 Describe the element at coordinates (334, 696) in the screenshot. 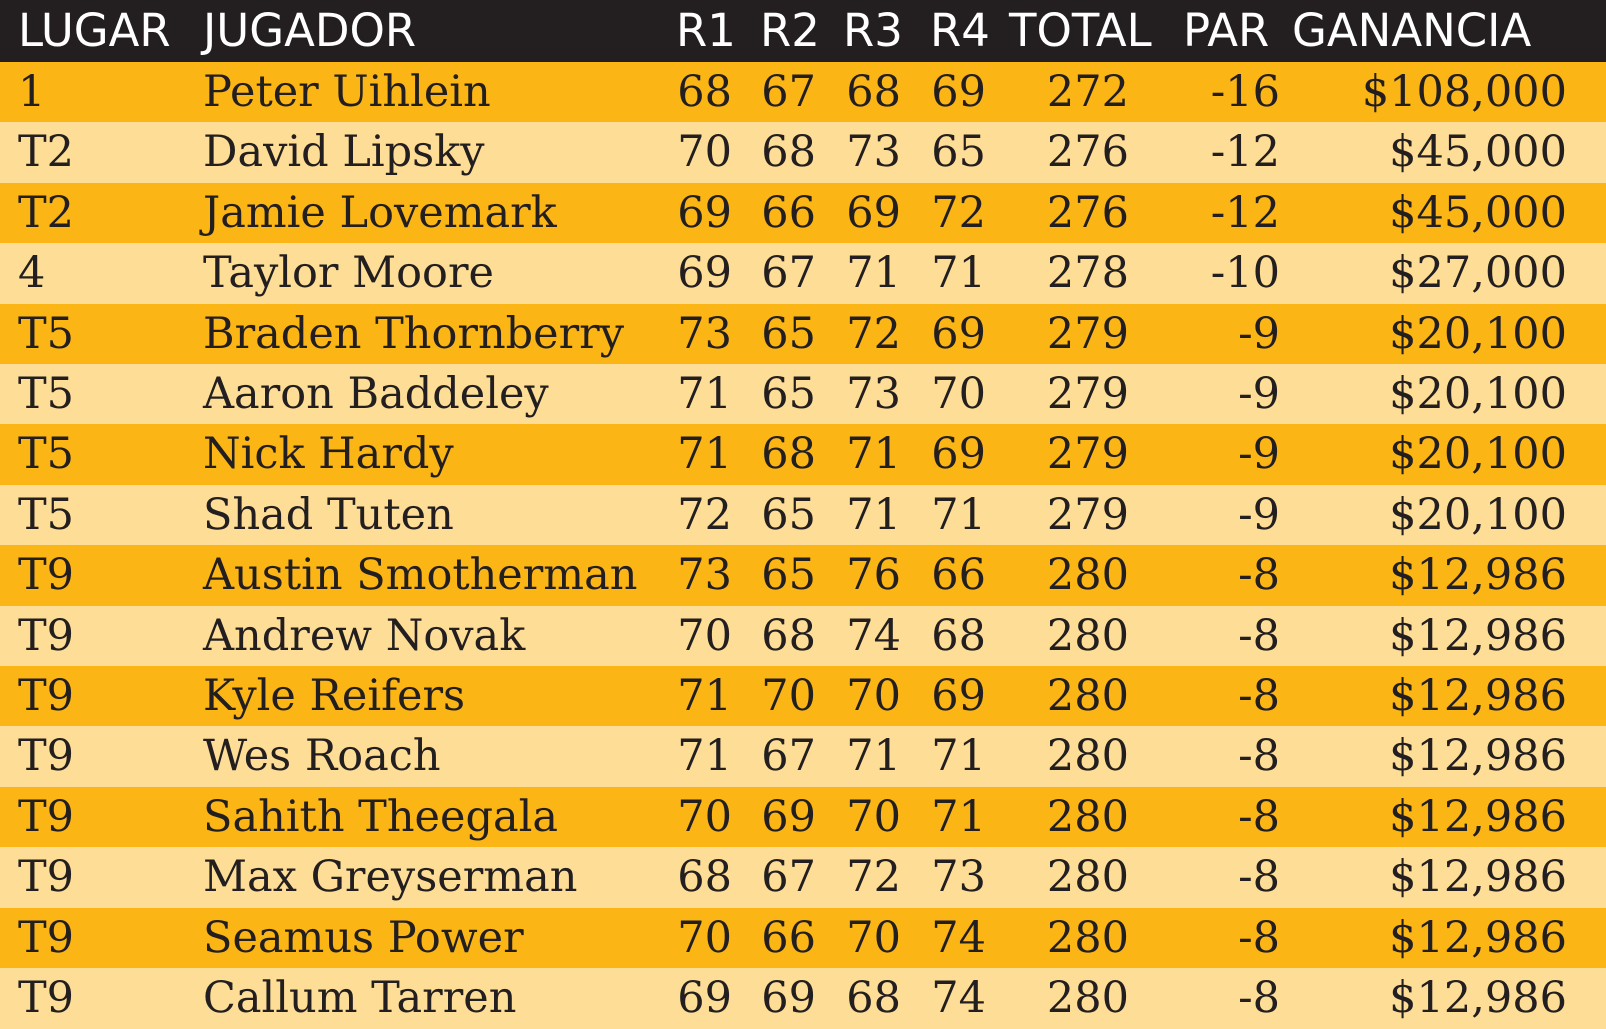

I see `player-cell: Kyle Reifers` at that location.